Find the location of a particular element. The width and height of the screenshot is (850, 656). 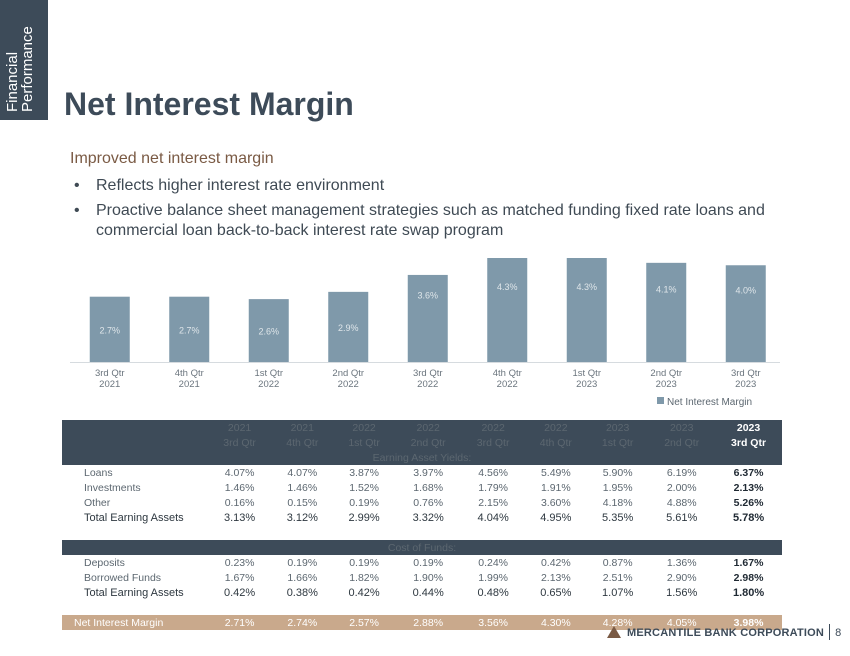

table-cell: 1.56% is located at coordinates (682, 592).